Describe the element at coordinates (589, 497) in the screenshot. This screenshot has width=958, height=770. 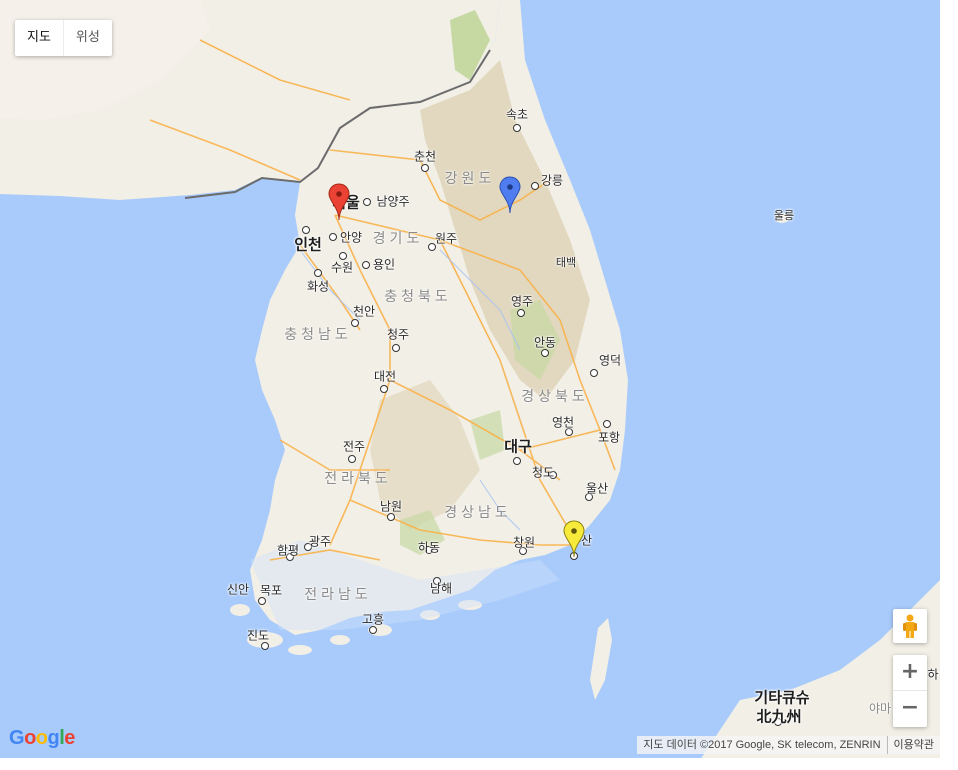
I see `city-dot-ulsan` at that location.